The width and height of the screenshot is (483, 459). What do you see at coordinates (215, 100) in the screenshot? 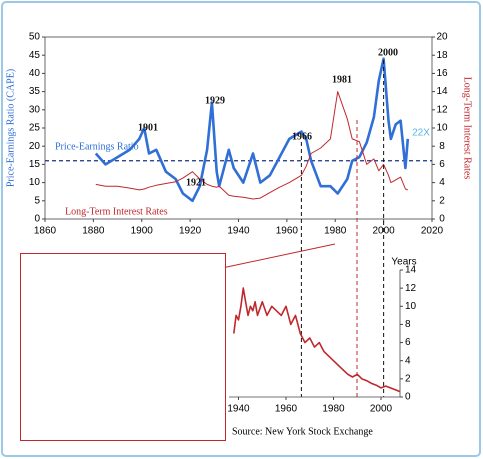
I see `annotation: 1929` at bounding box center [215, 100].